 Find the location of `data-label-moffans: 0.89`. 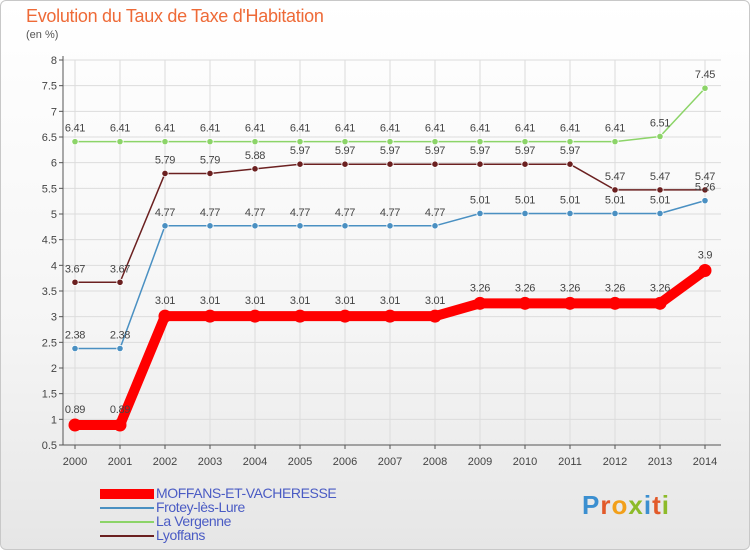

data-label-moffans: 0.89 is located at coordinates (75, 410).